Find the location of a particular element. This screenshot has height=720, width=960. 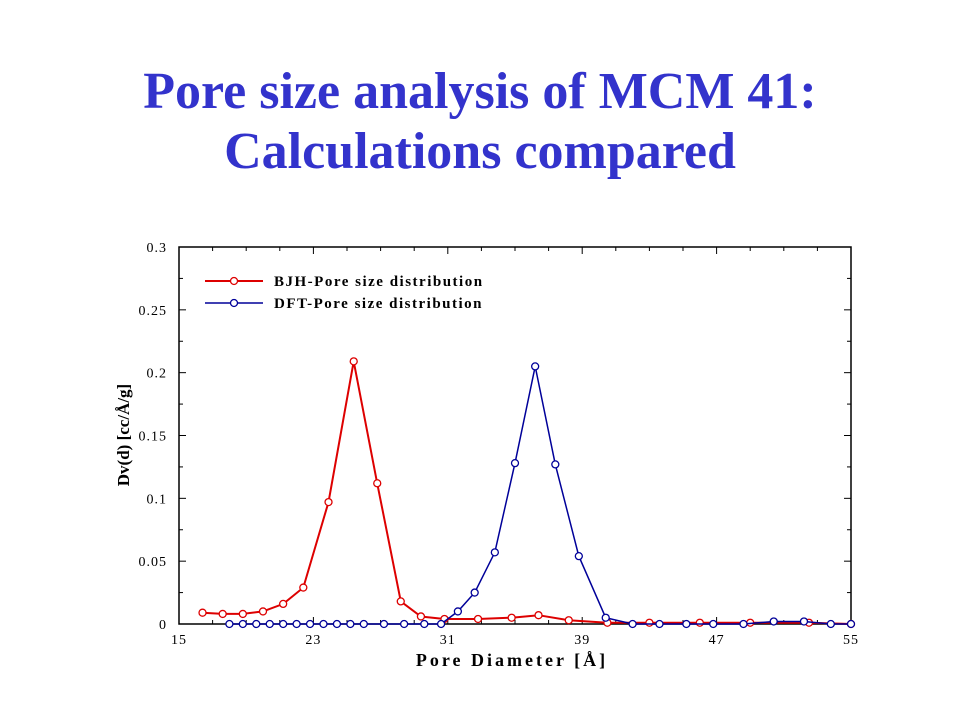

x-tick-label: 47 is located at coordinates (717, 640).